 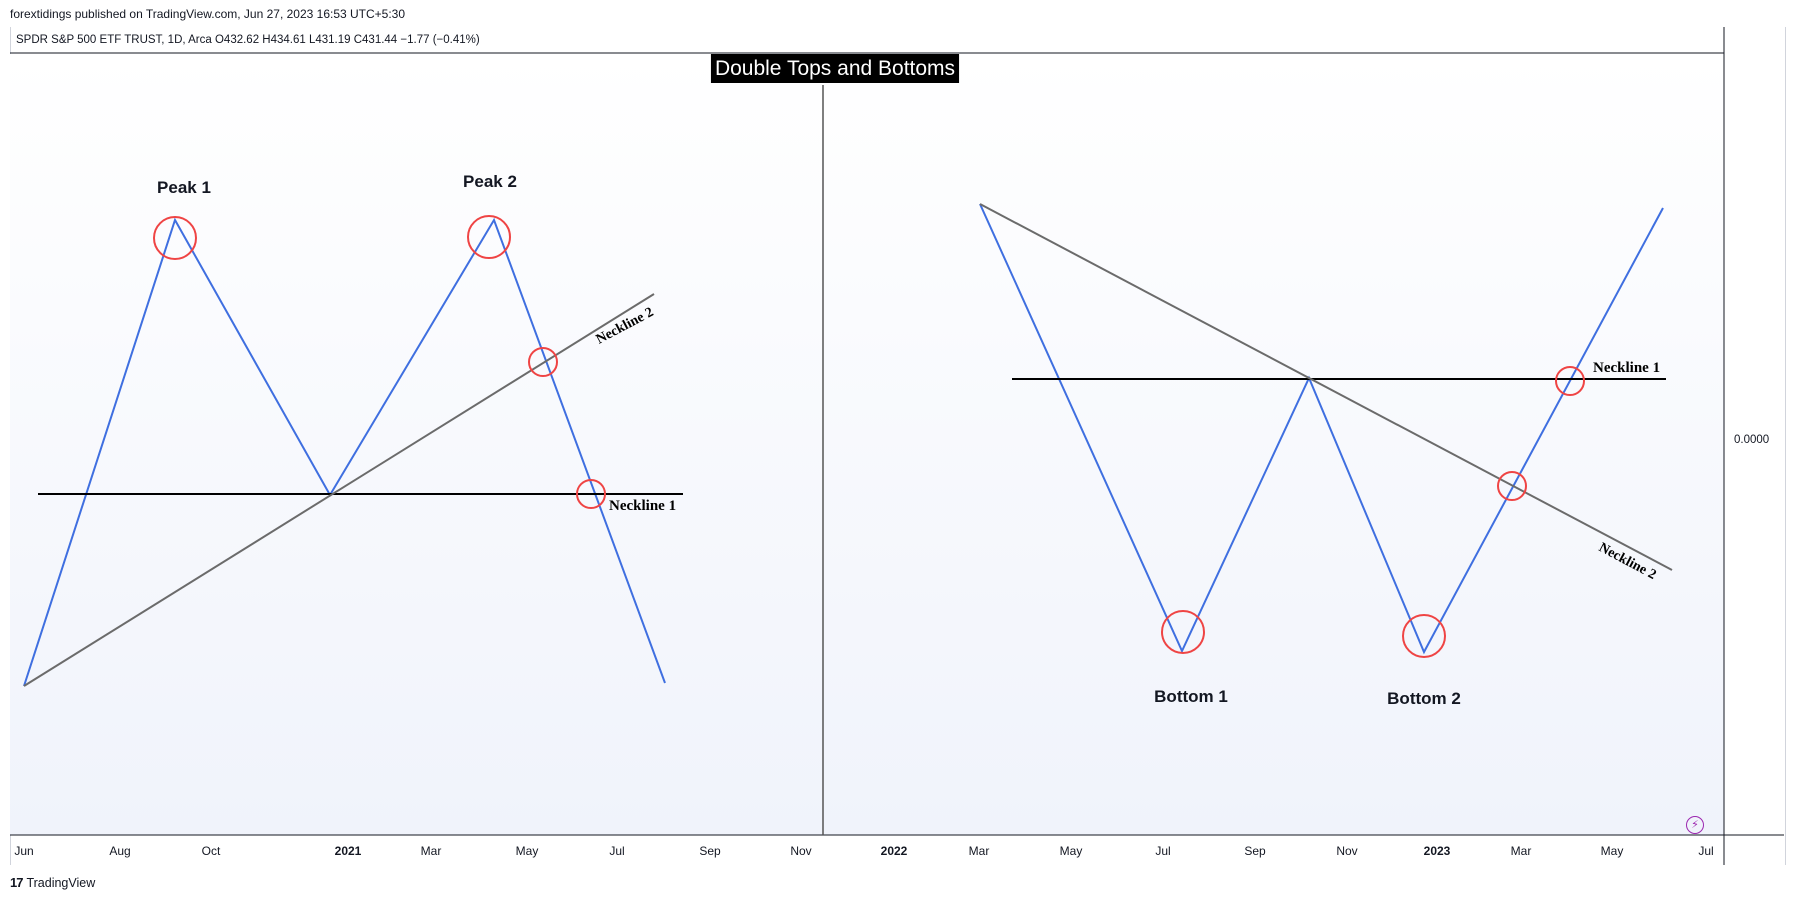 What do you see at coordinates (184, 187) in the screenshot?
I see `label-peak-1: Peak 1` at bounding box center [184, 187].